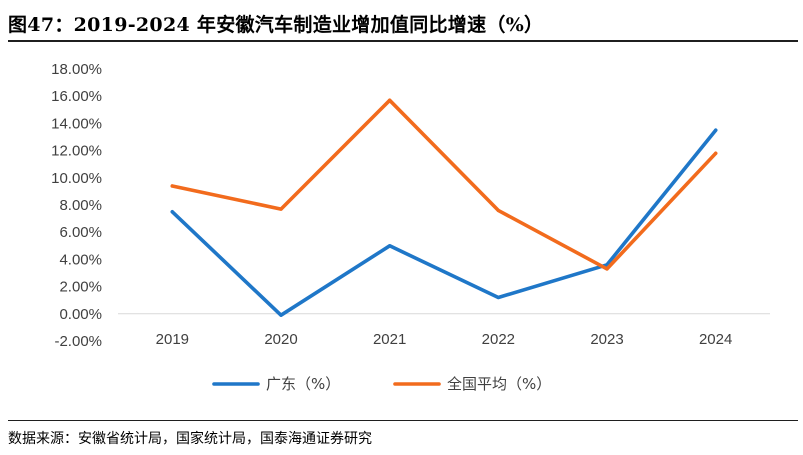  Describe the element at coordinates (80, 259) in the screenshot. I see `y-tick-label: 4.00%` at that location.